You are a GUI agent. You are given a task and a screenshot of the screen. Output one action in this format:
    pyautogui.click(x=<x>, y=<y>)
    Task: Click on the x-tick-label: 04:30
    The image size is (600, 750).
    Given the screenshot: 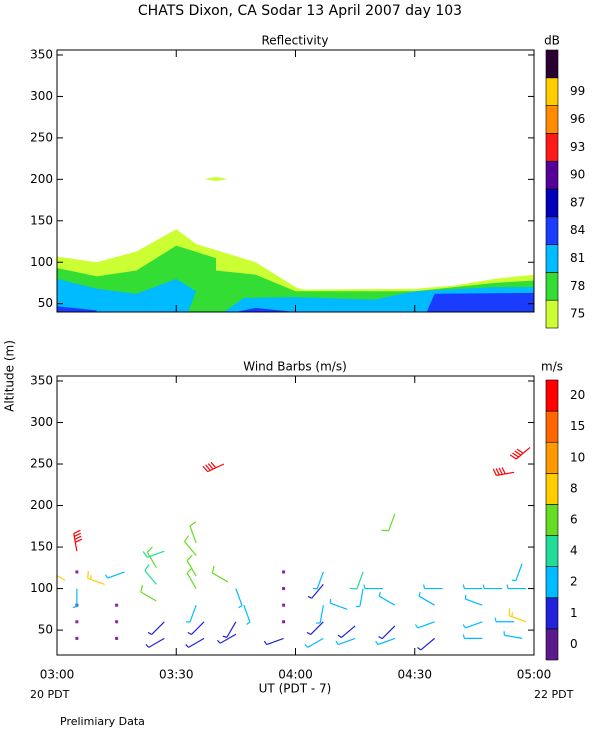 What is the action you would take?
    pyautogui.click(x=414, y=675)
    